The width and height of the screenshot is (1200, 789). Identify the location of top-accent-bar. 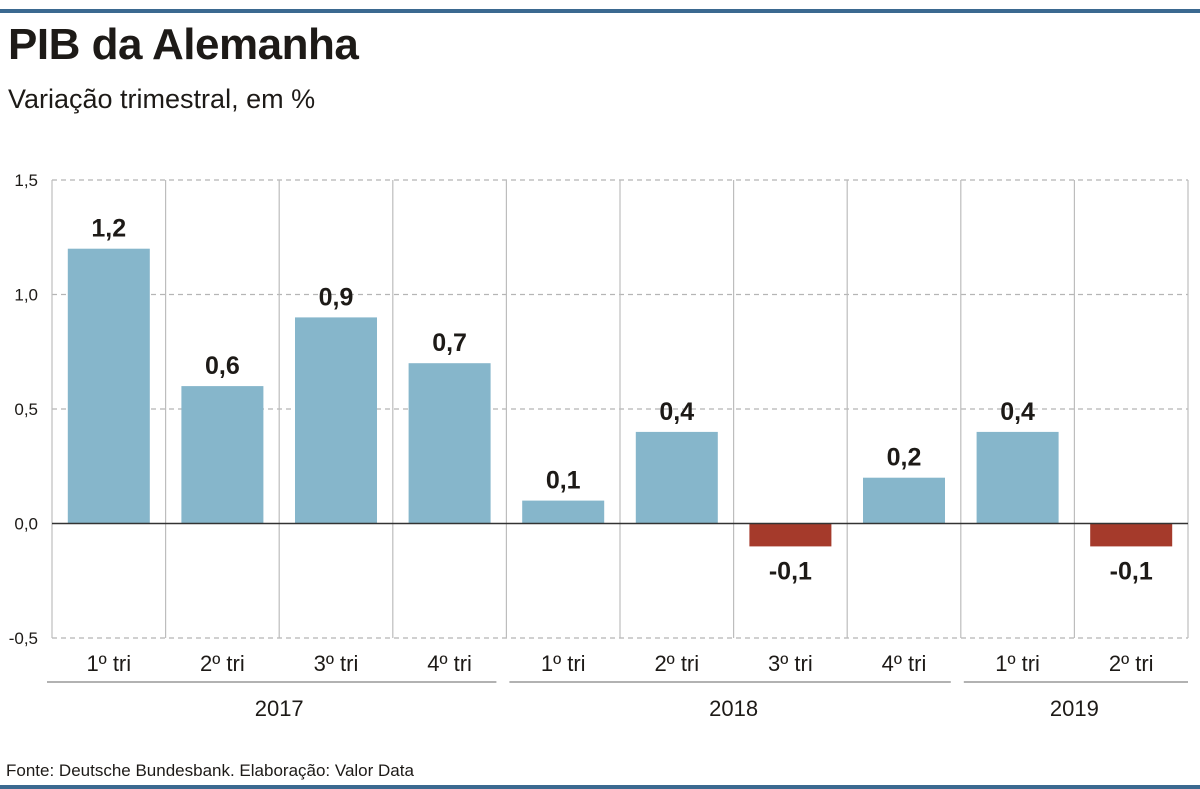
(600, 11).